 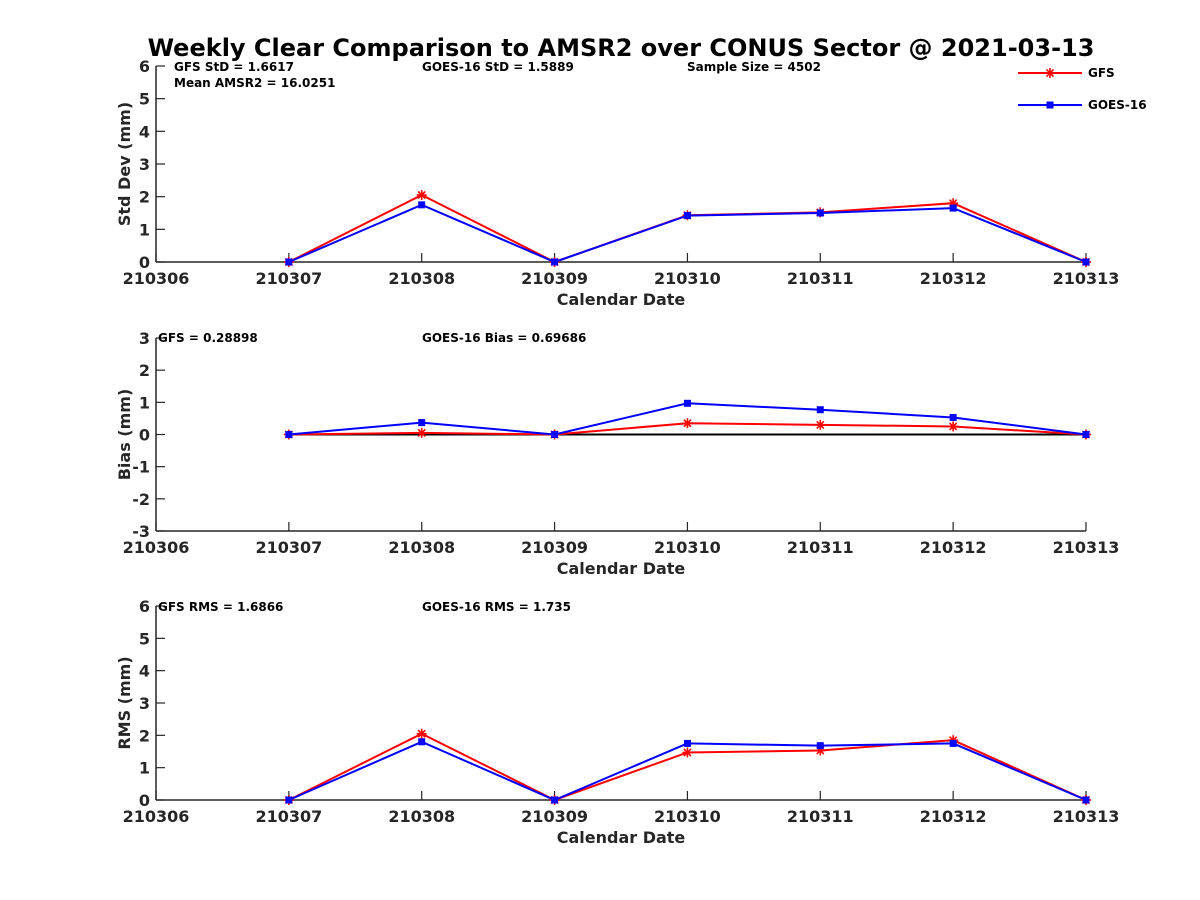 What do you see at coordinates (124, 435) in the screenshot?
I see `y-axis-label: Bias (mm)` at bounding box center [124, 435].